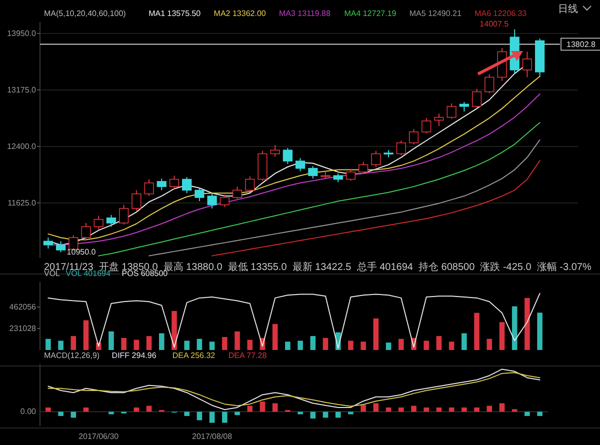 The height and width of the screenshot is (445, 600). Describe the element at coordinates (22, 146) in the screenshot. I see `y-tick-label: 12400.0` at that location.